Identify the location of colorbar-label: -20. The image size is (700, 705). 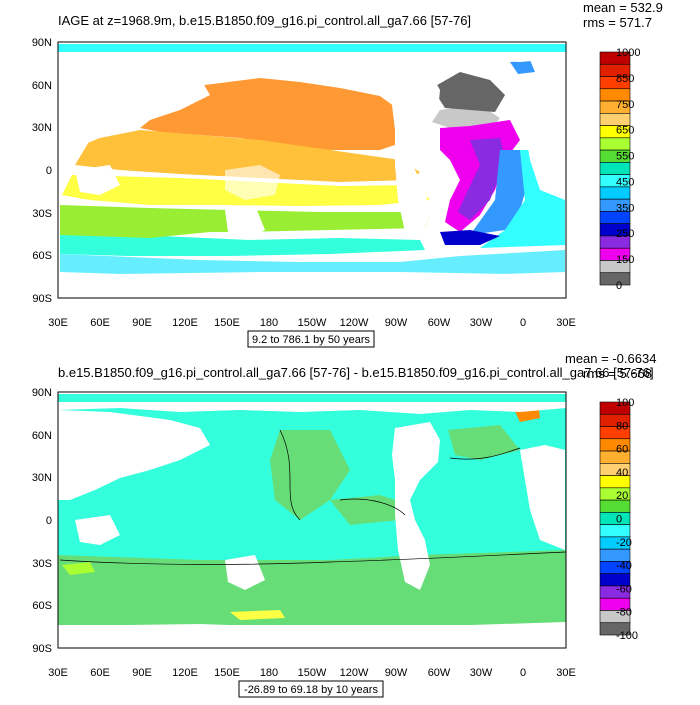
(624, 543).